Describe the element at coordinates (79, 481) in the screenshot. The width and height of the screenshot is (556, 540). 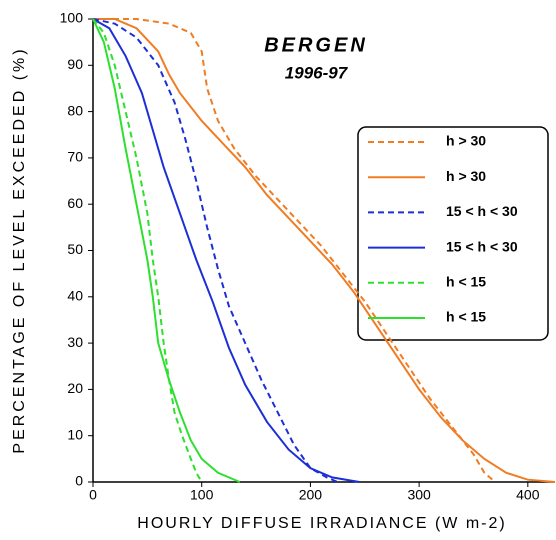
I see `y-tick-label: 0` at that location.